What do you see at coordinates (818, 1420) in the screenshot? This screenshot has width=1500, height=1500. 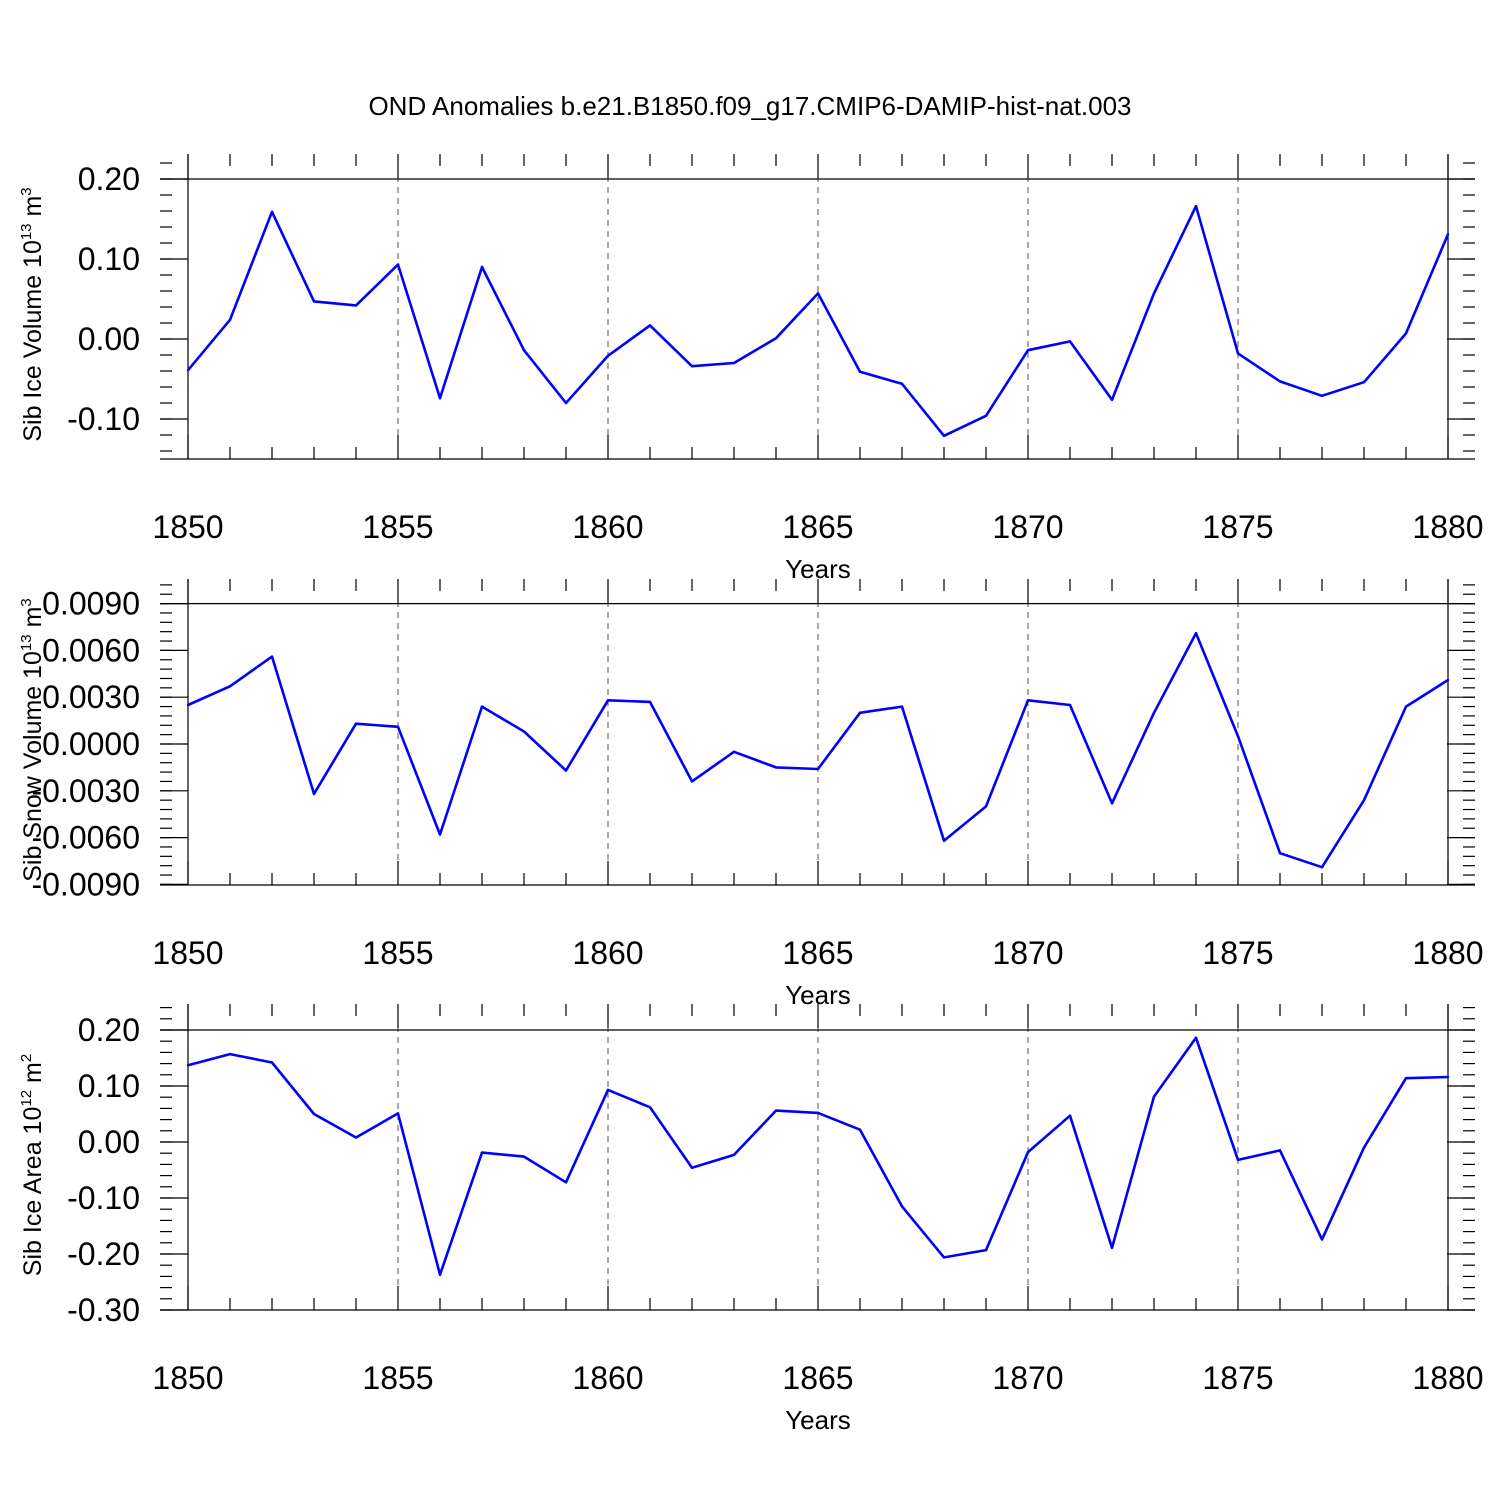 I see `x-axis-label: Years` at bounding box center [818, 1420].